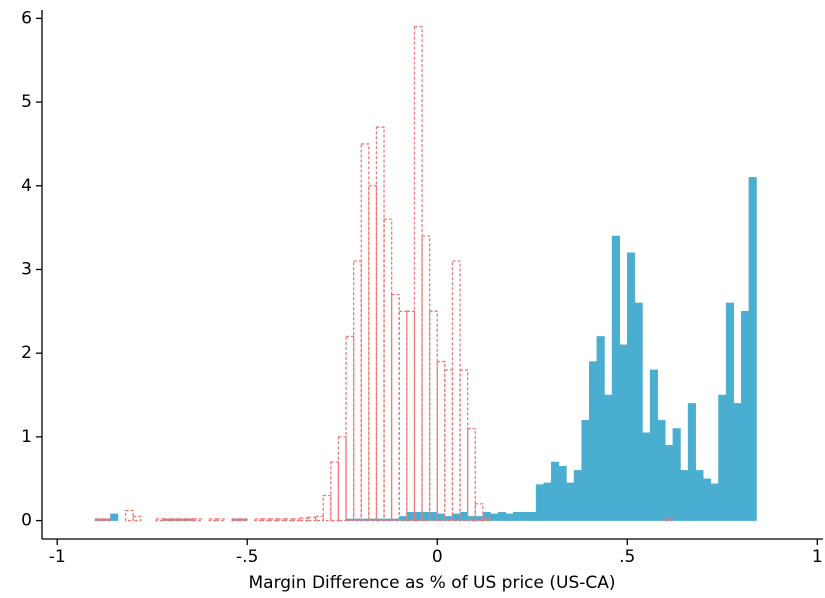 The image size is (825, 598). I want to click on x-tick-label: -1, so click(57, 557).